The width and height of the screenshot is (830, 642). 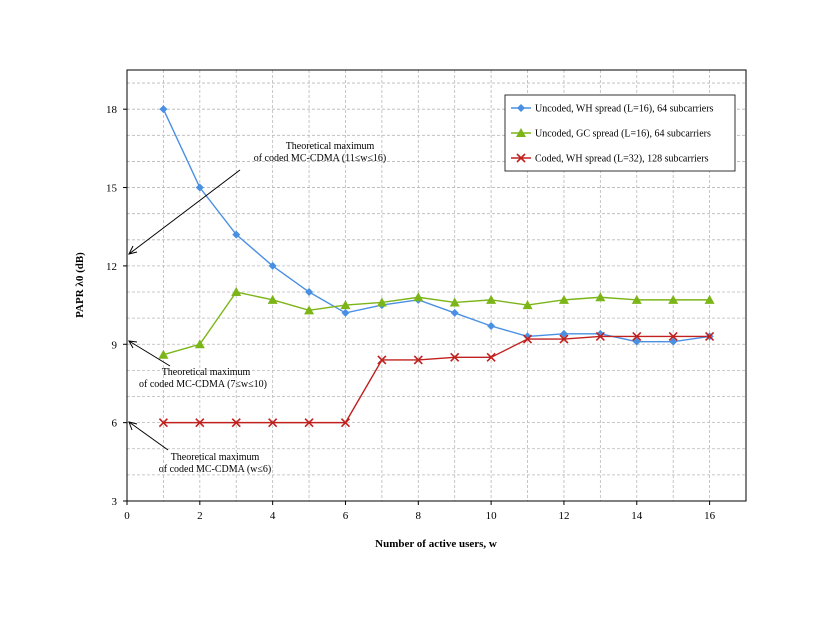 I want to click on annotation-7-10-line2: of coded MC-CDMA (7≤w≤10), so click(x=203, y=384).